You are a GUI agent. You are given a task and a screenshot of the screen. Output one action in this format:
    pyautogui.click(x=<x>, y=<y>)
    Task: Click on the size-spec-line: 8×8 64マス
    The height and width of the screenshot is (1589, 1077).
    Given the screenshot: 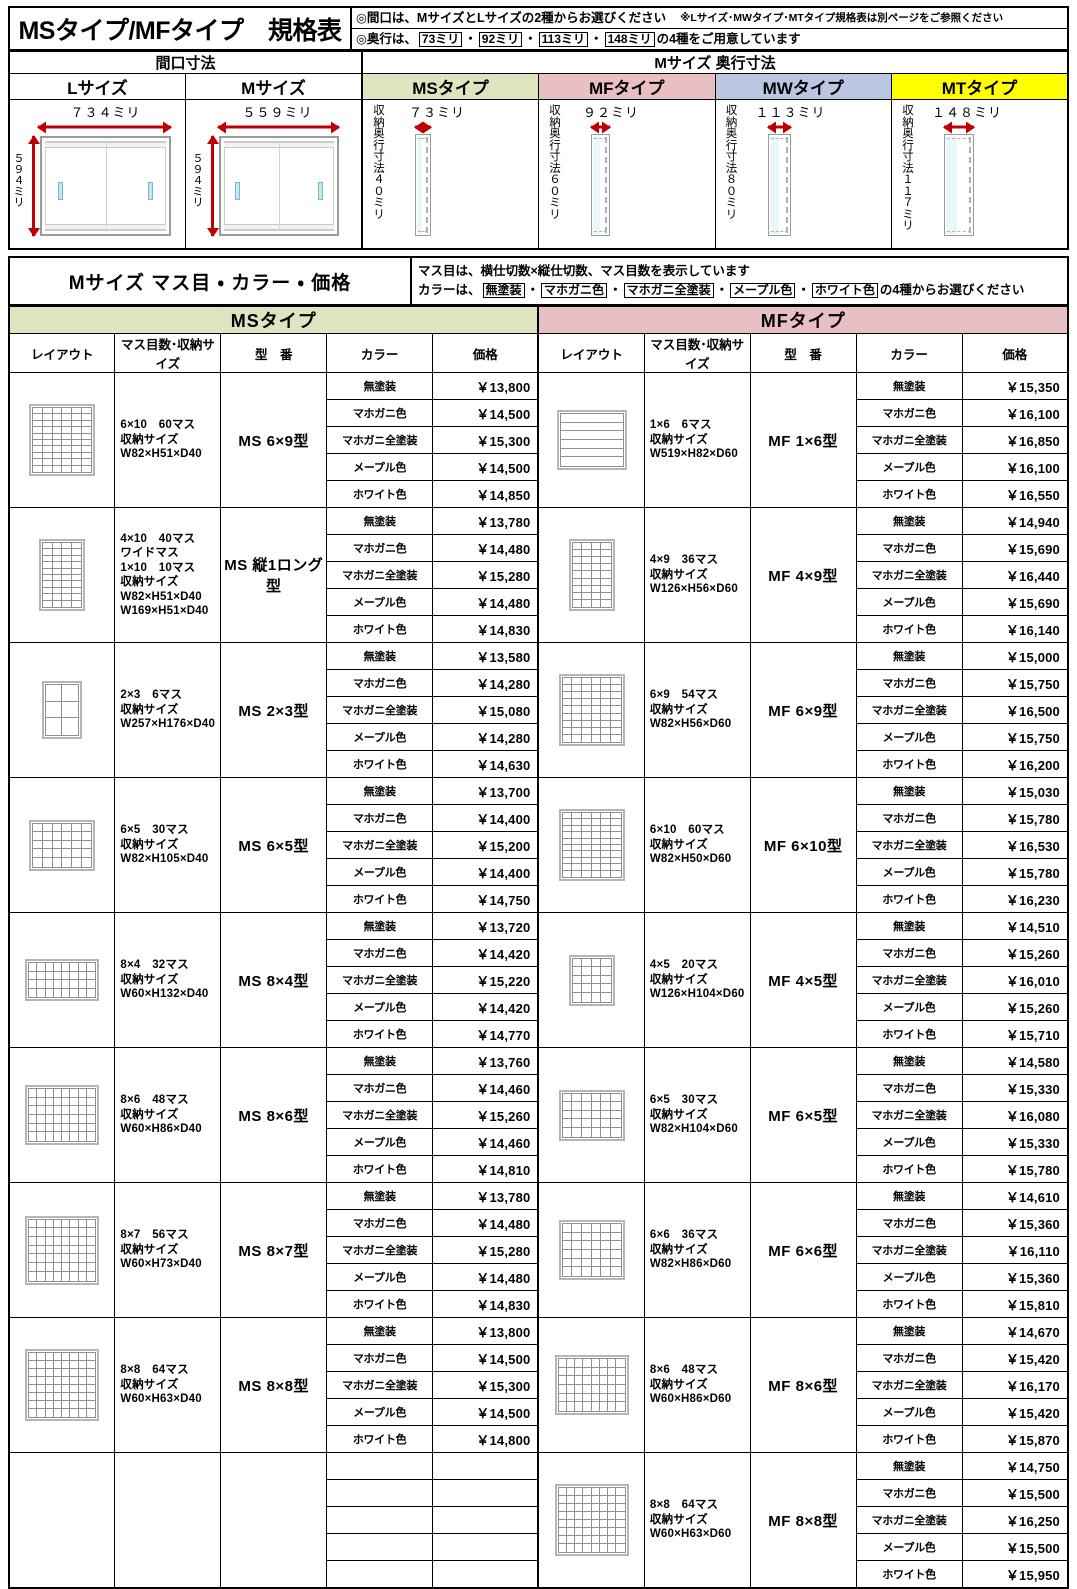 What is the action you would take?
    pyautogui.click(x=154, y=1370)
    